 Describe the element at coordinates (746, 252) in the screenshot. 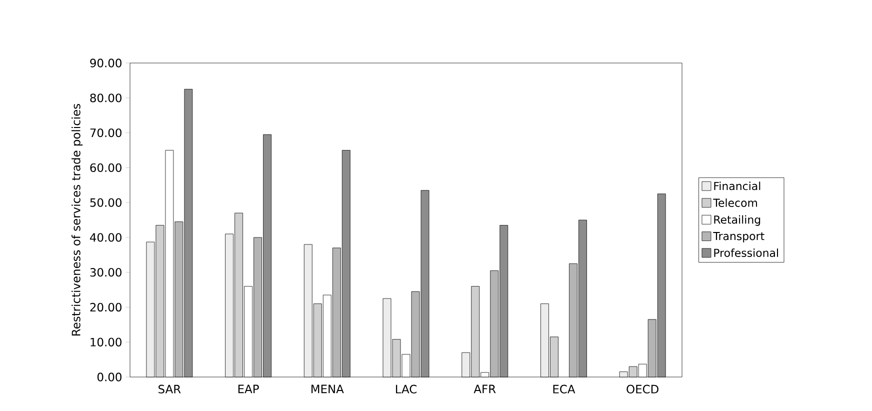

I see `legend-label: Professional` at that location.